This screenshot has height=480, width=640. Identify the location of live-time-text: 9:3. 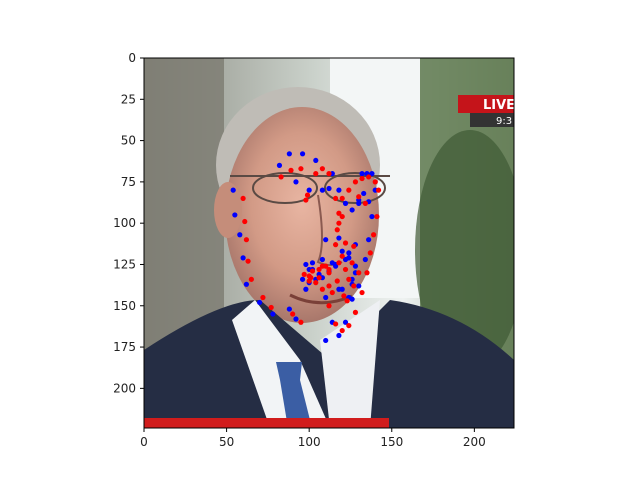
(504, 121).